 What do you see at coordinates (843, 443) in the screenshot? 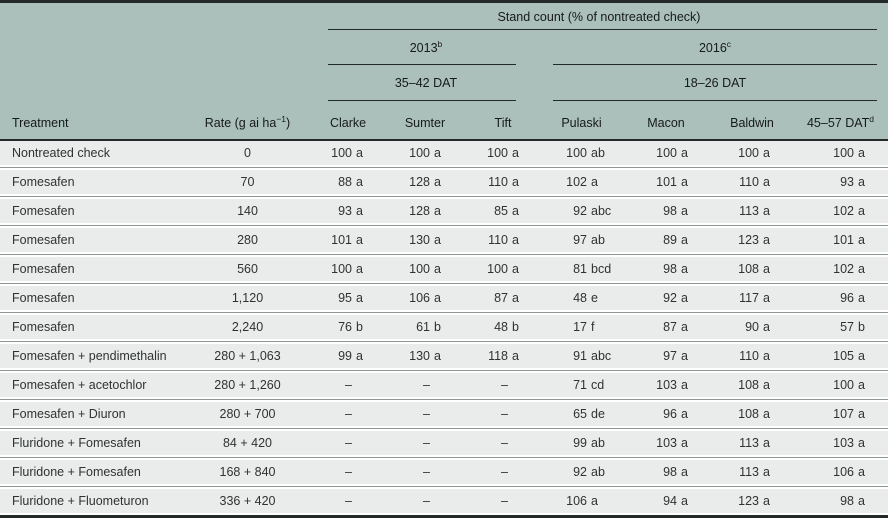
I see `value-number: 103` at bounding box center [843, 443].